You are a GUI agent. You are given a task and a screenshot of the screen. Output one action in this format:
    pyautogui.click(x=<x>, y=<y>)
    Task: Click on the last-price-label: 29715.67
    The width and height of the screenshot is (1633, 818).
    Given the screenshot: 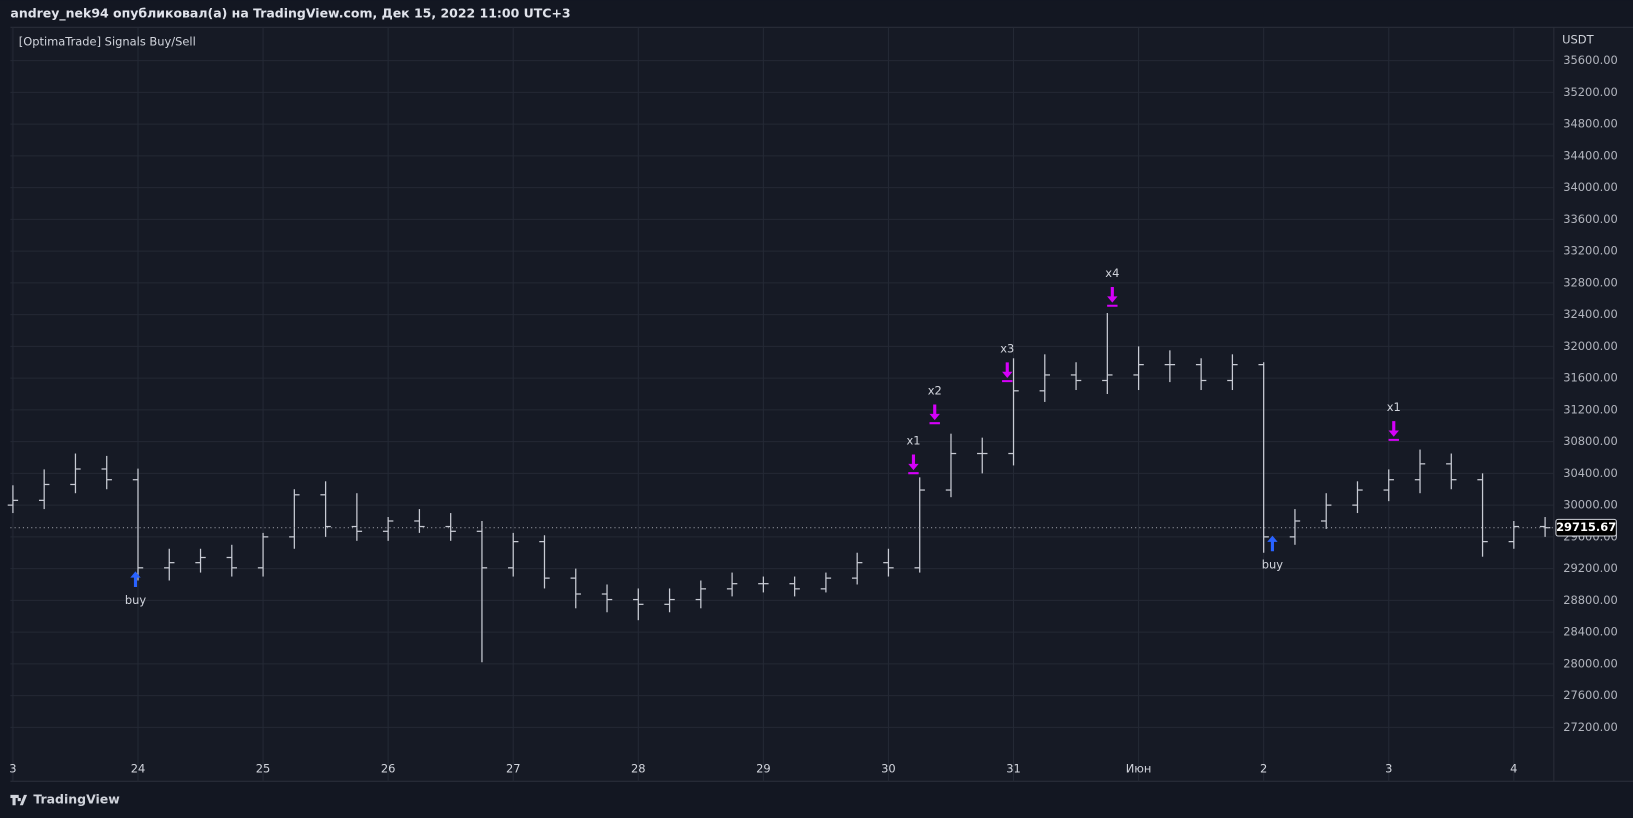 What is the action you would take?
    pyautogui.click(x=1586, y=527)
    